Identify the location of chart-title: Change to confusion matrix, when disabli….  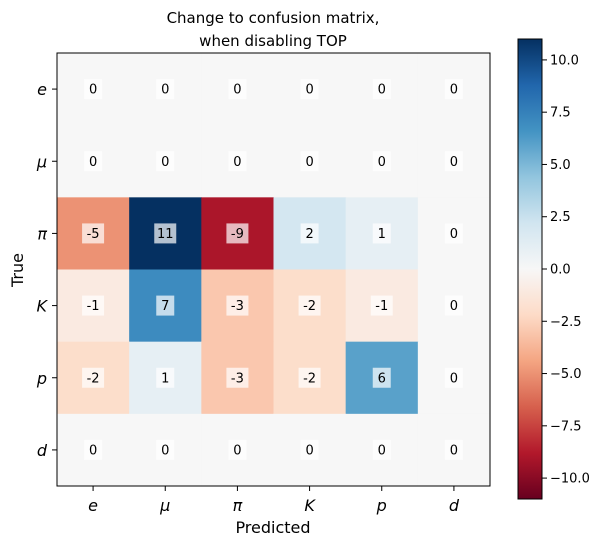
(273, 29).